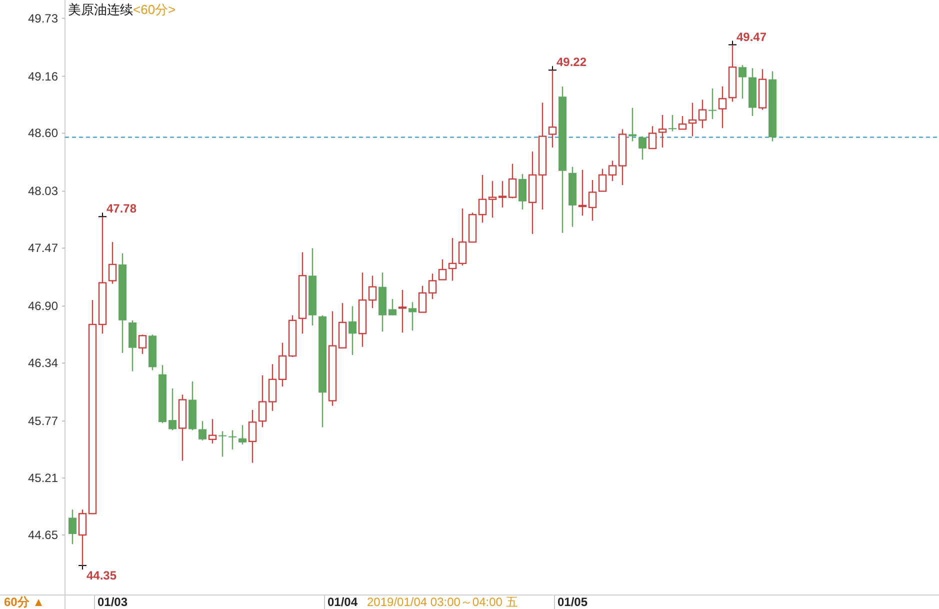 This screenshot has width=939, height=609. I want to click on text: 60分 ▲, so click(24, 602).